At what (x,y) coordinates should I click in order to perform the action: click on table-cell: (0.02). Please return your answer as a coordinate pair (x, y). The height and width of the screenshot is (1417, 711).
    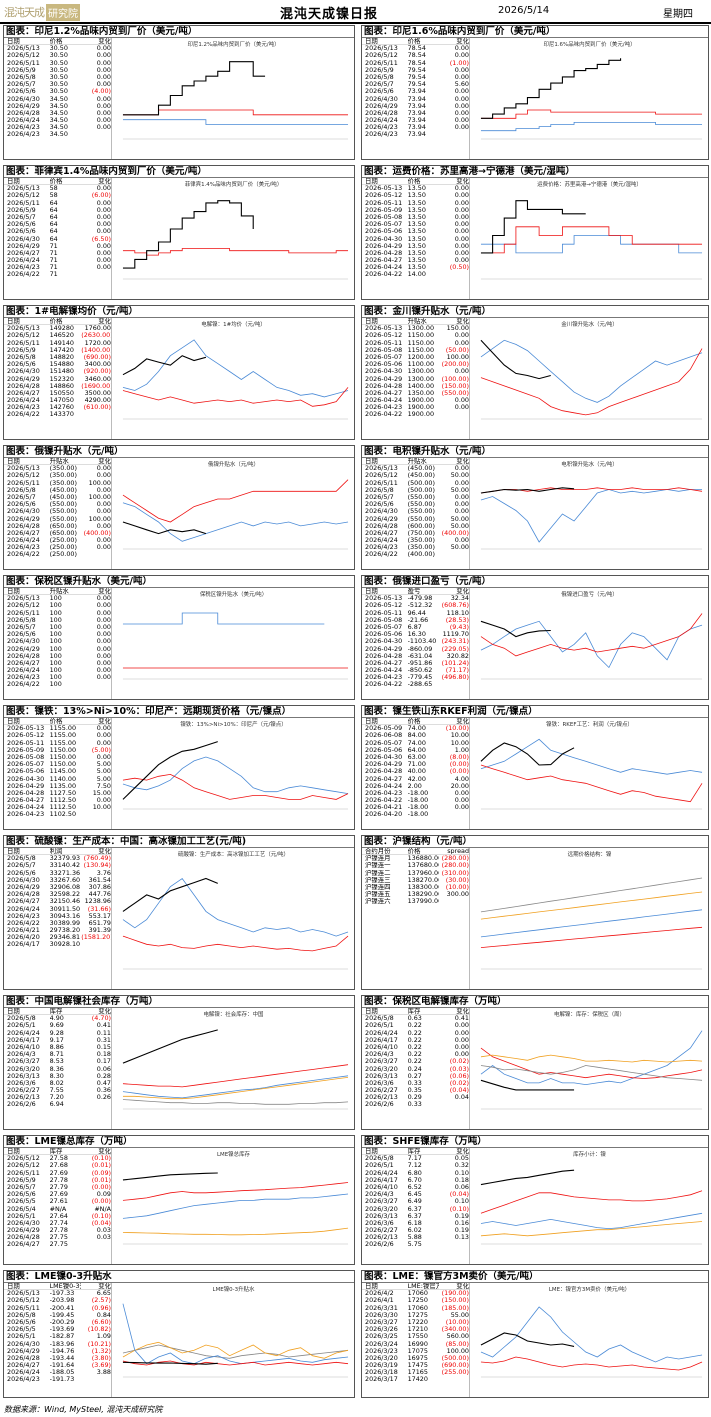
    Looking at the image, I should click on (459, 1062).